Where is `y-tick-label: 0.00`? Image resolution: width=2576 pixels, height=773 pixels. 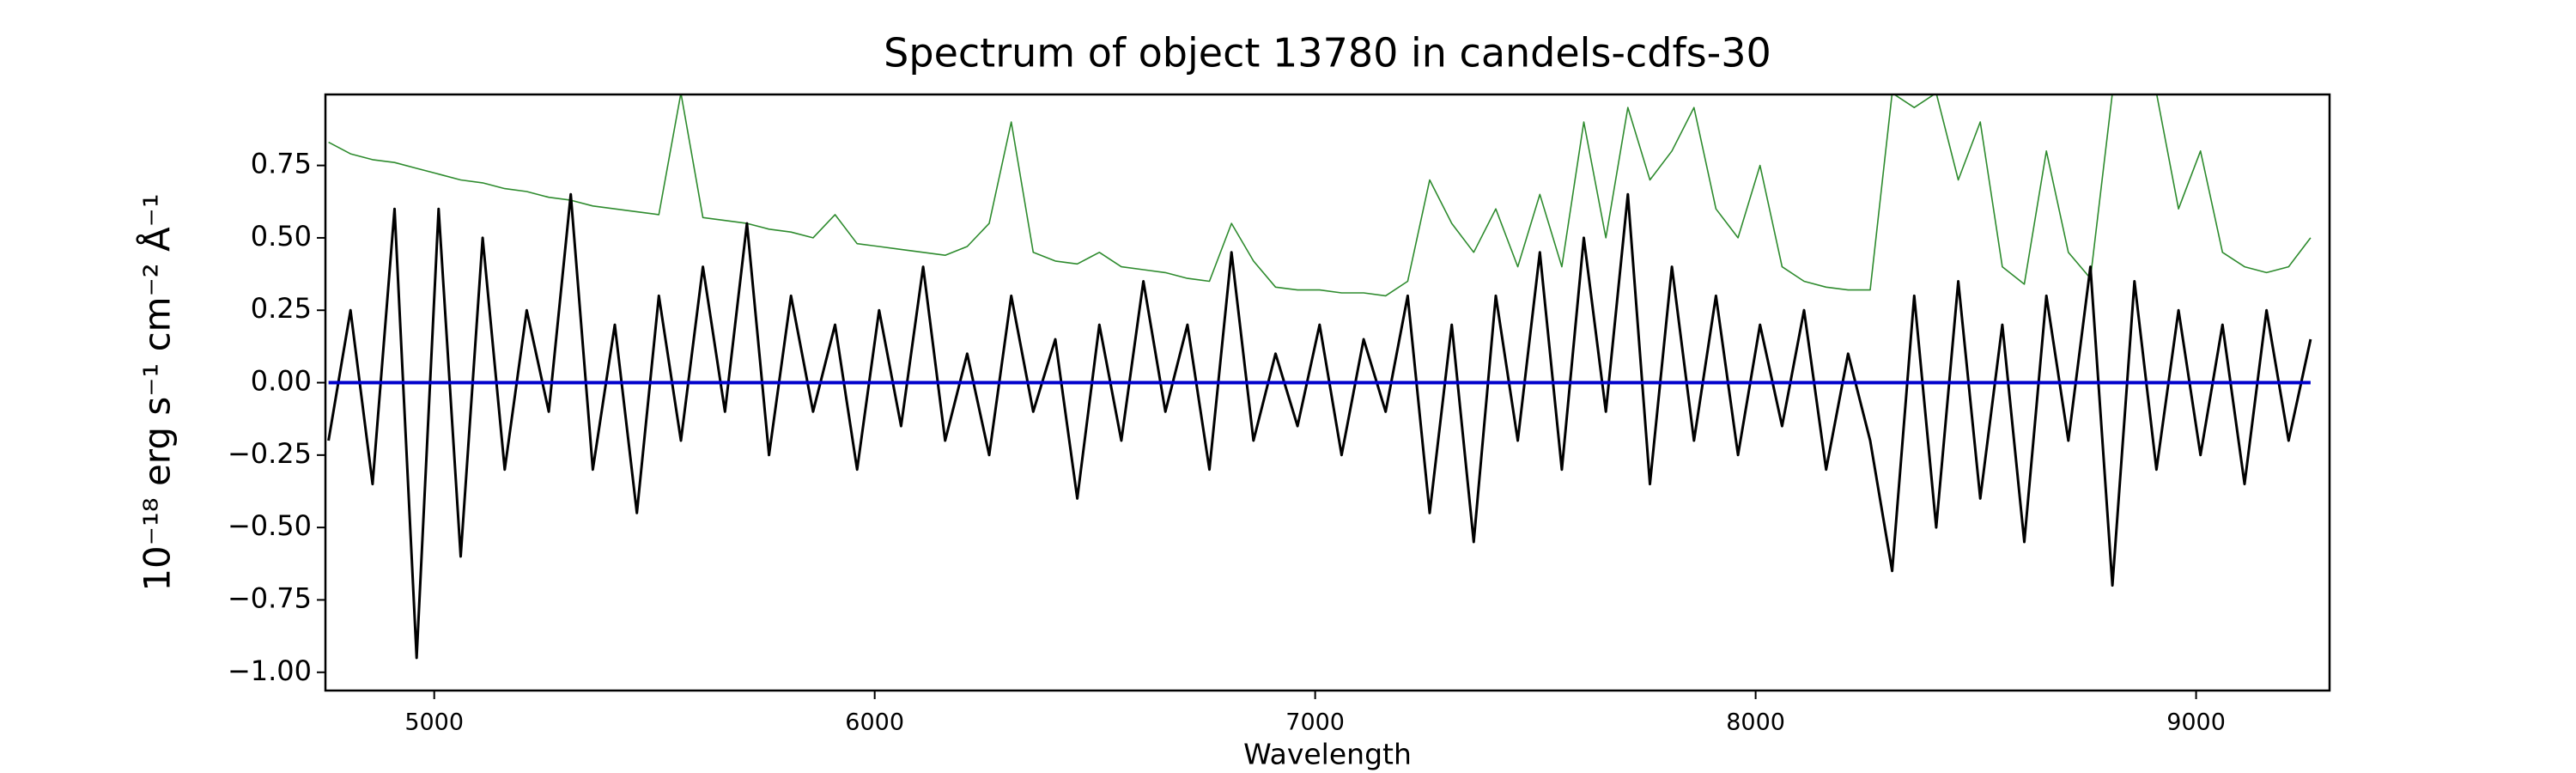 y-tick-label: 0.00 is located at coordinates (281, 381).